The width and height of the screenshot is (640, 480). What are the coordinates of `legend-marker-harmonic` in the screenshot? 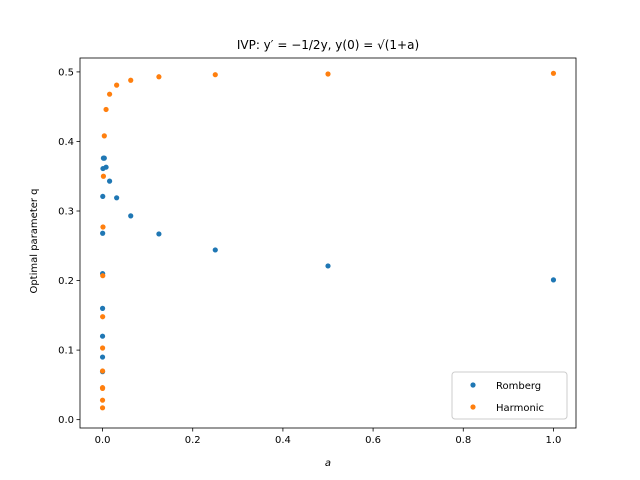 It's located at (473, 407).